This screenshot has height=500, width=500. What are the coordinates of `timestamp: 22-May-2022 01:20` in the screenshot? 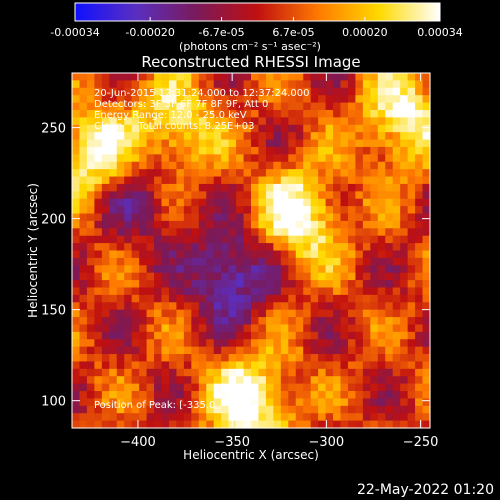 It's located at (425, 490).